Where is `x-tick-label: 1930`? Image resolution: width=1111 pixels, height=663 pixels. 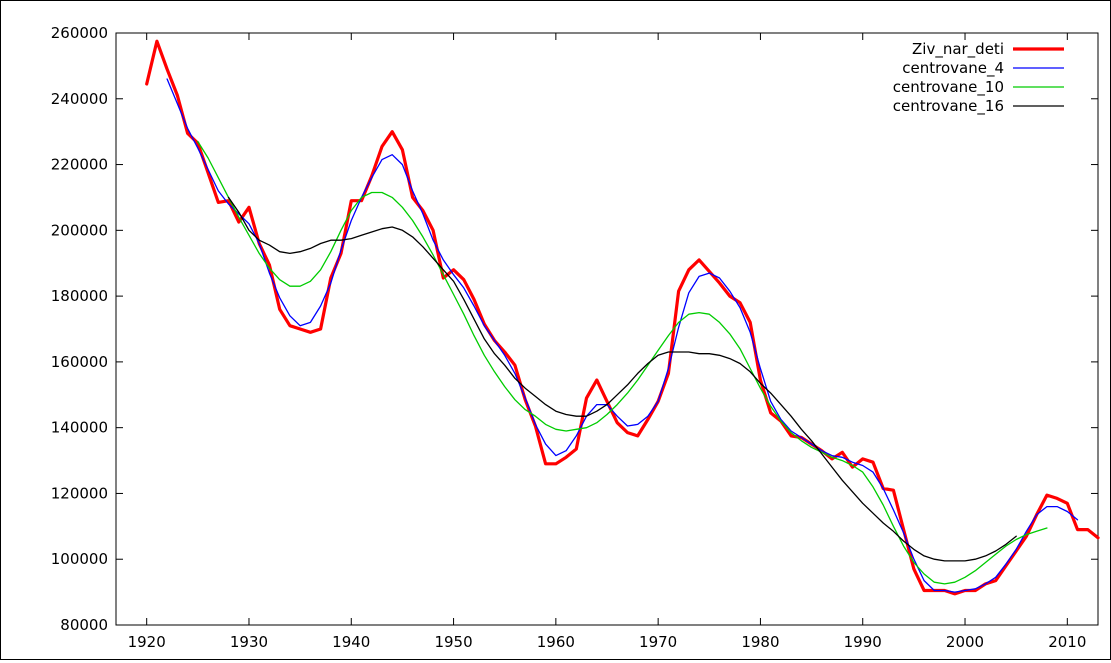 x-tick-label: 1930 is located at coordinates (249, 642).